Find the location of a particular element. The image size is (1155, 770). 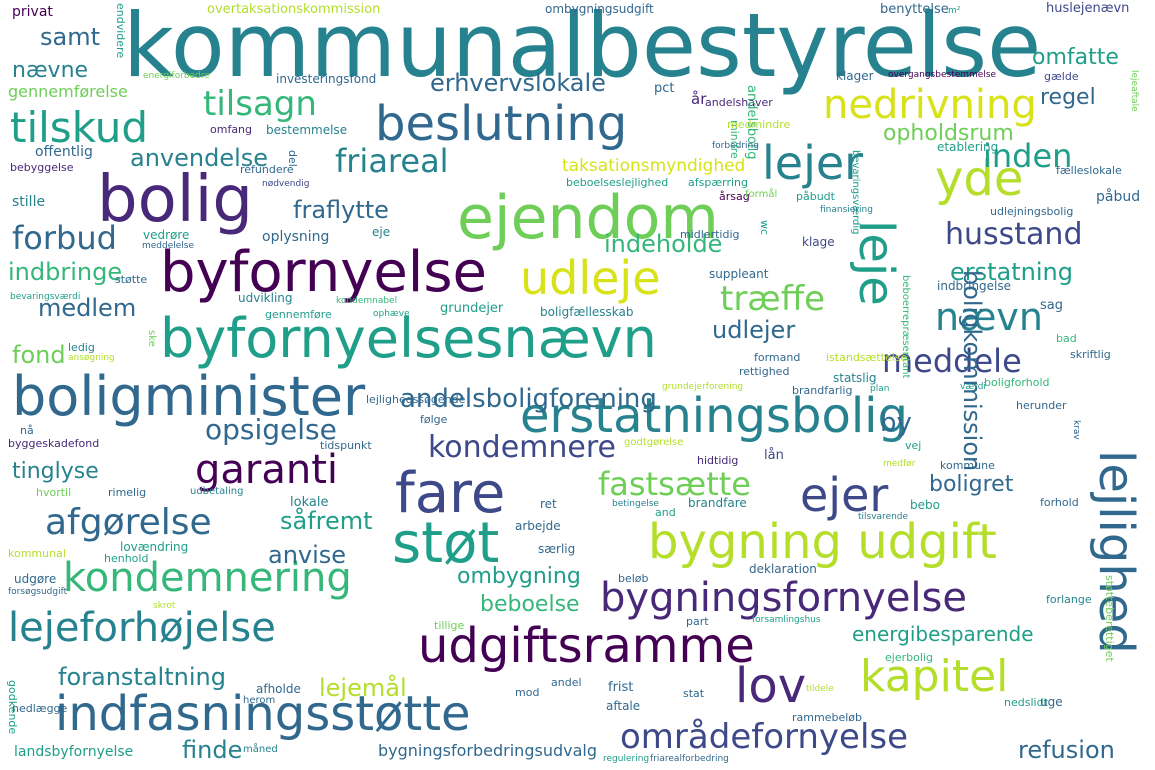

word: istandsættelse is located at coordinates (867, 357).